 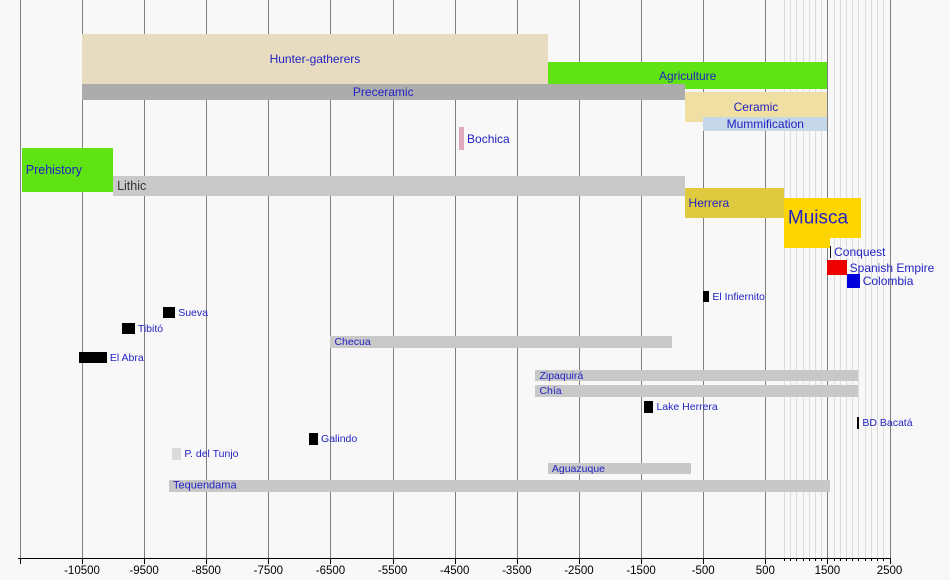 What do you see at coordinates (150, 328) in the screenshot?
I see `tibito-label: Tibitó` at bounding box center [150, 328].